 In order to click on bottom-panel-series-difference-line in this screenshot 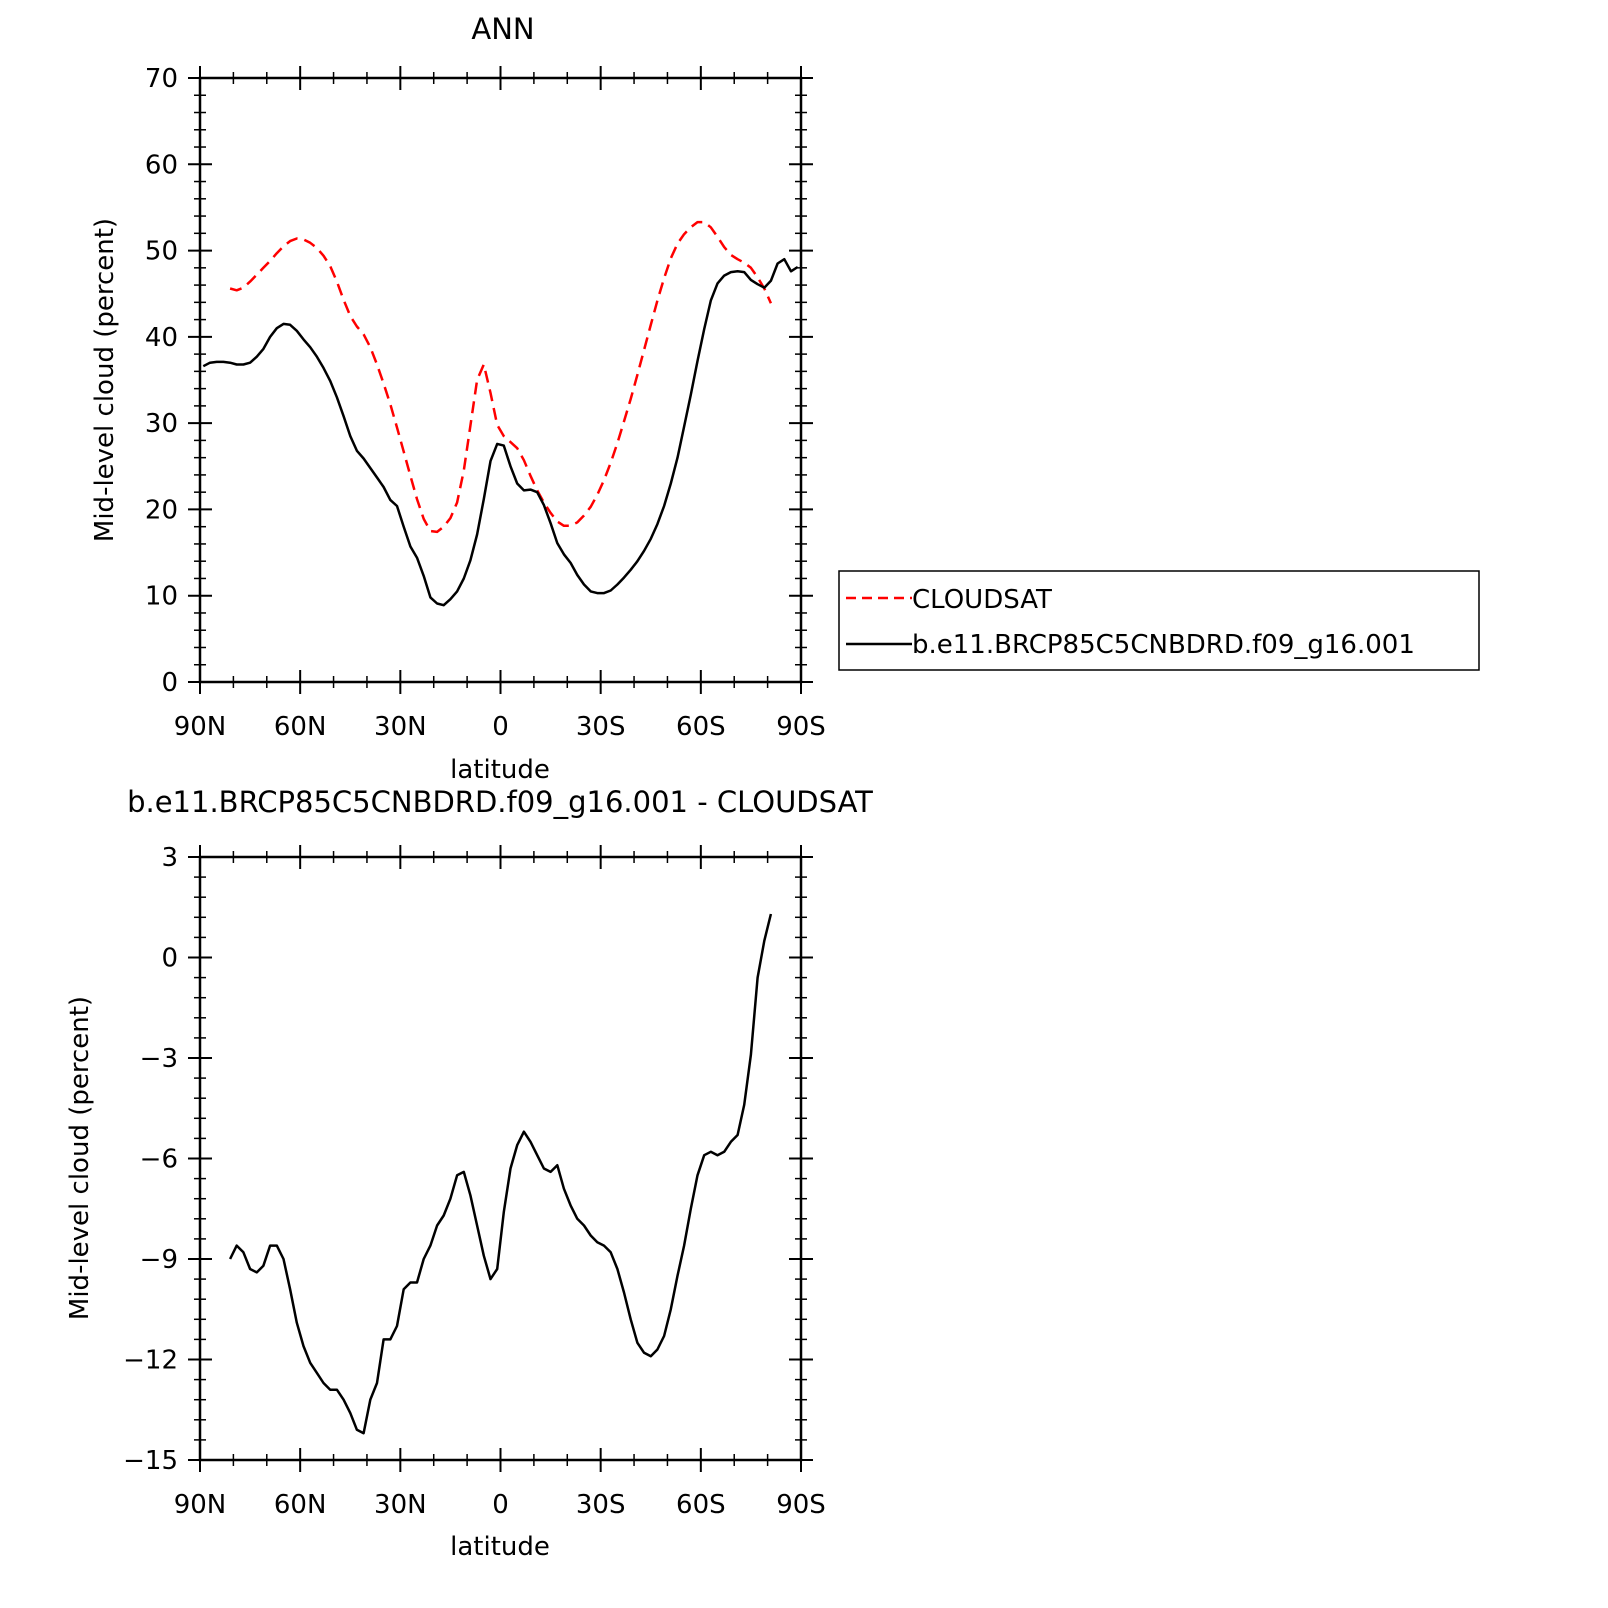, I will do `click(500, 1174)`.